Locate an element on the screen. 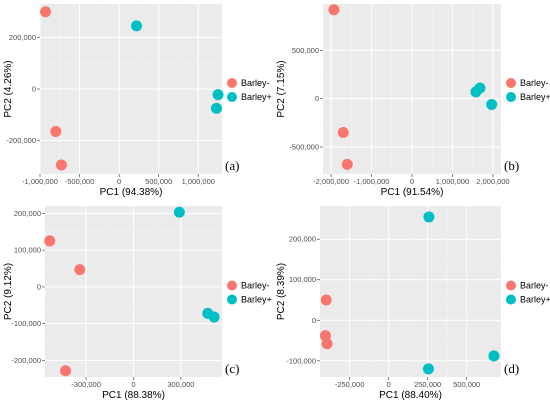 The width and height of the screenshot is (550, 401). panel-label: (c) is located at coordinates (232, 368).